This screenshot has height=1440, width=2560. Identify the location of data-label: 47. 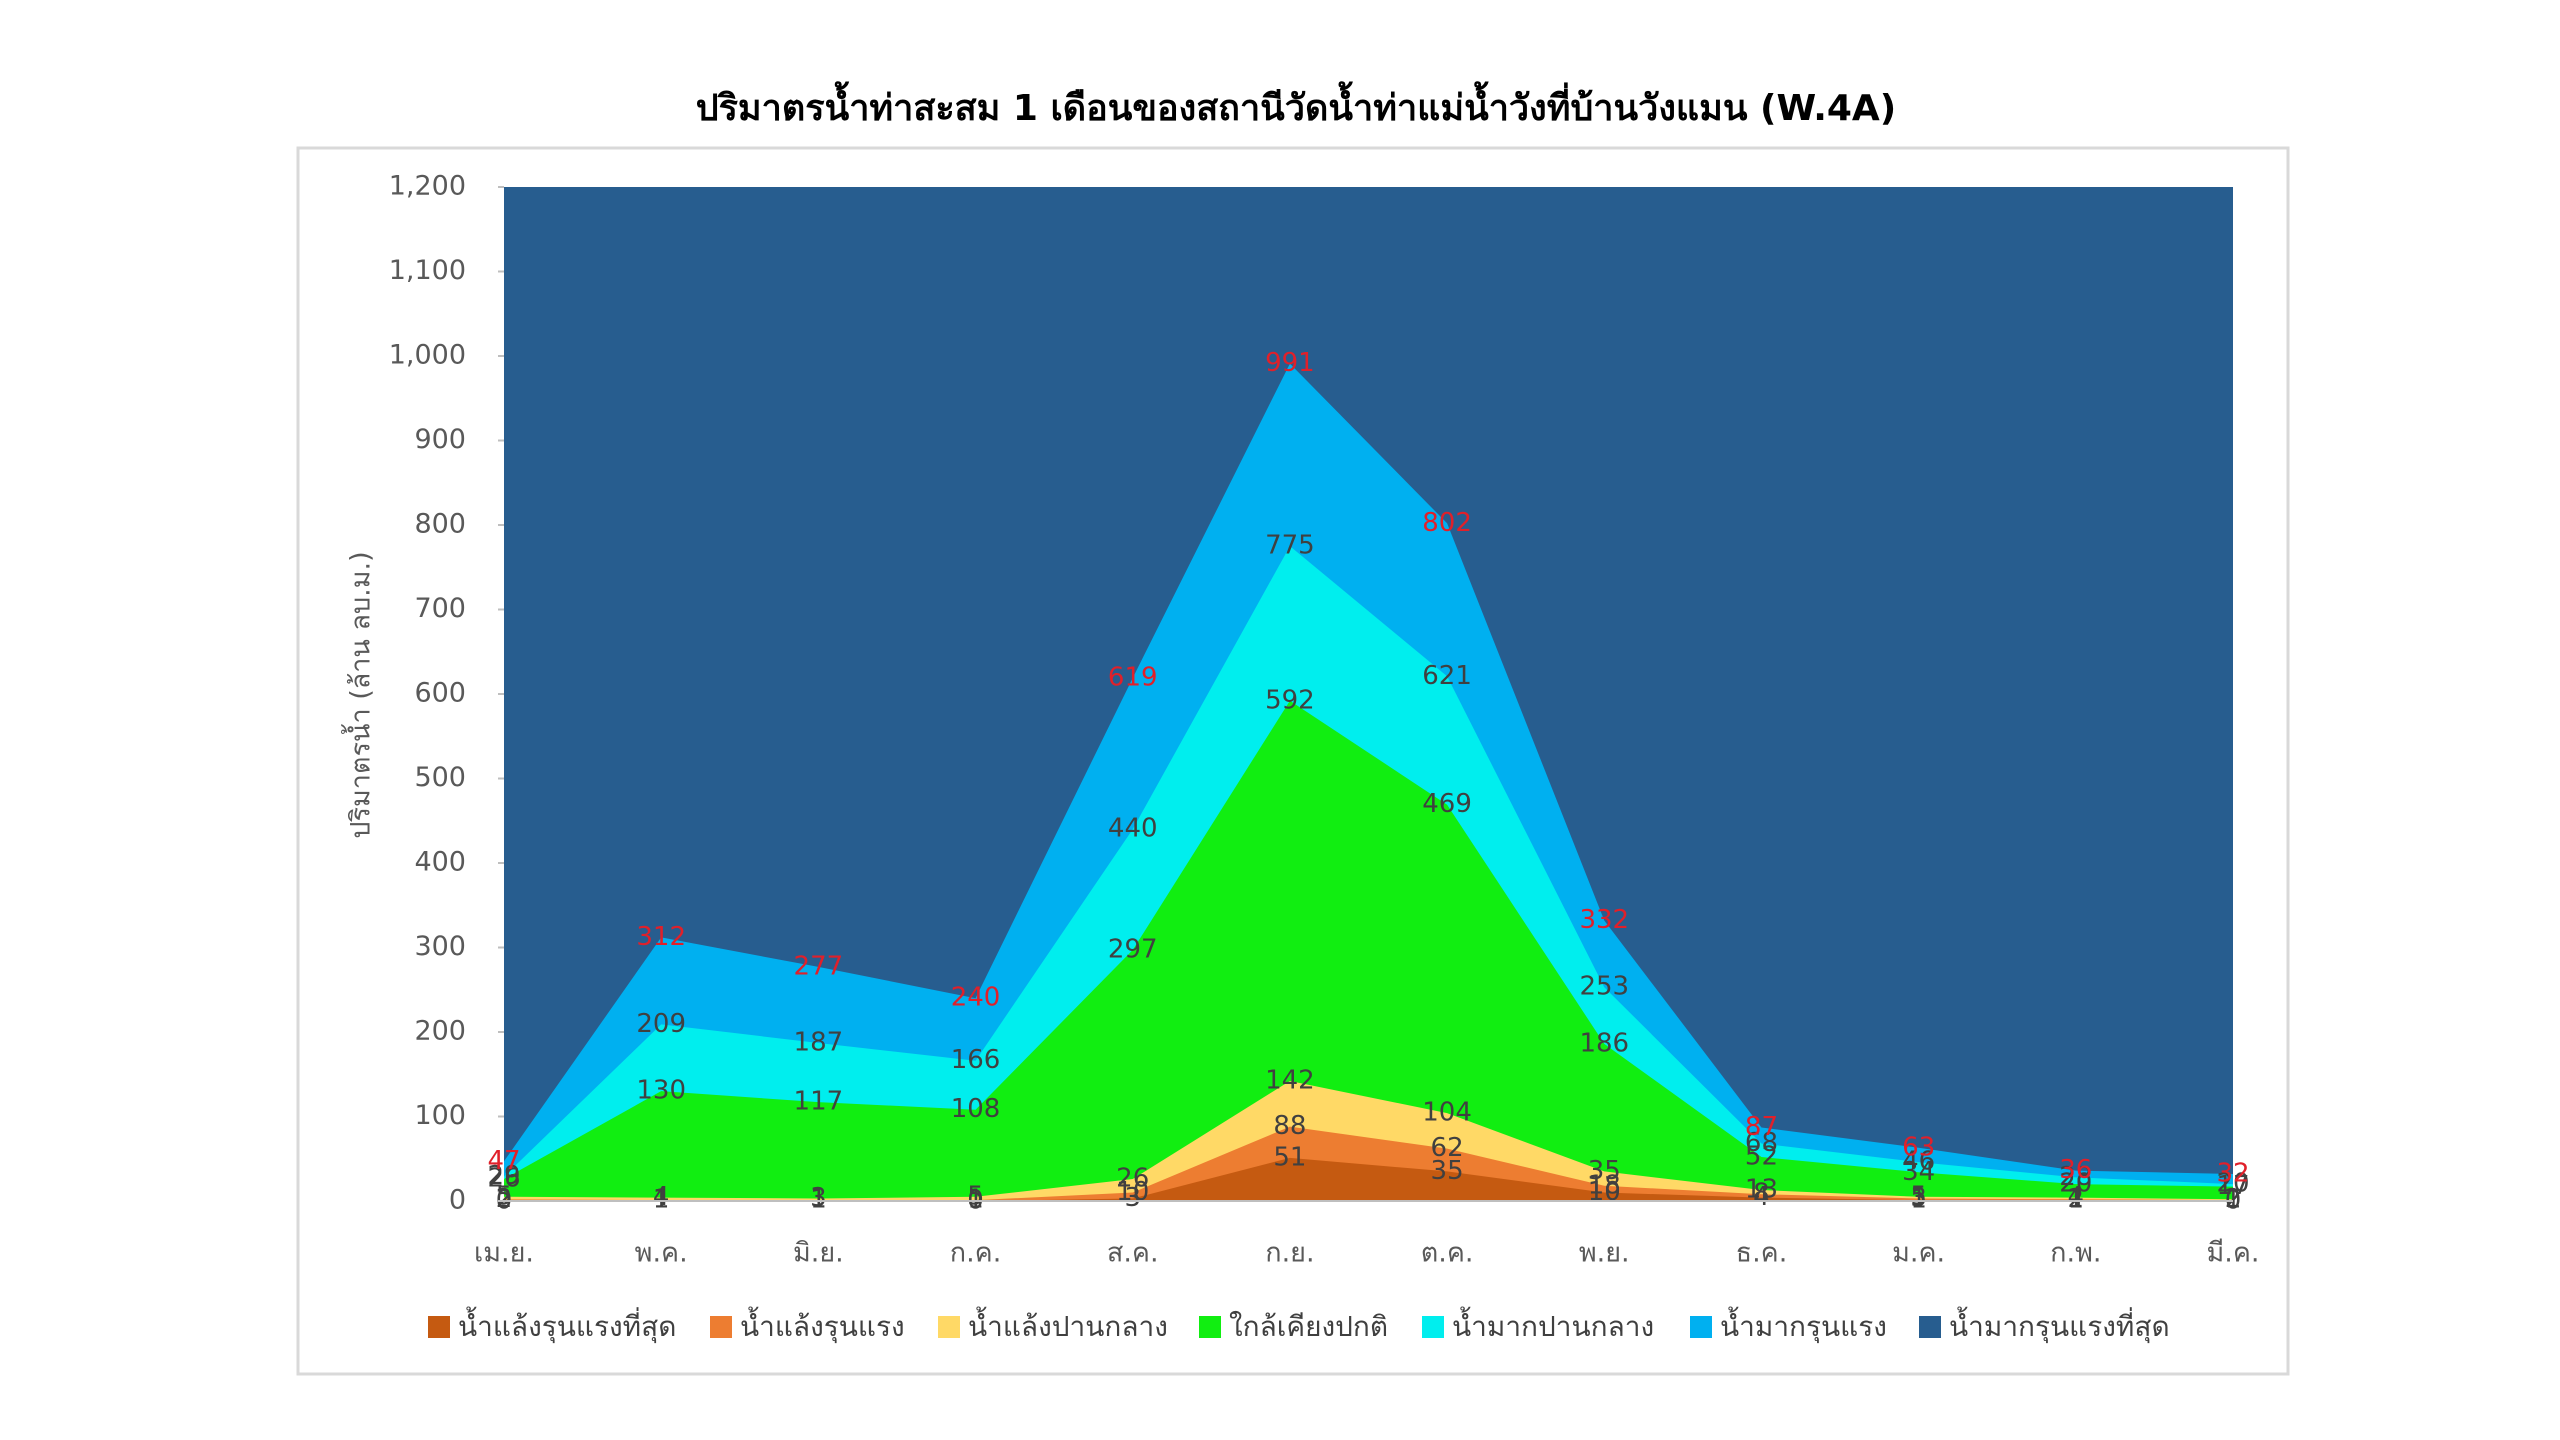
(503, 1161).